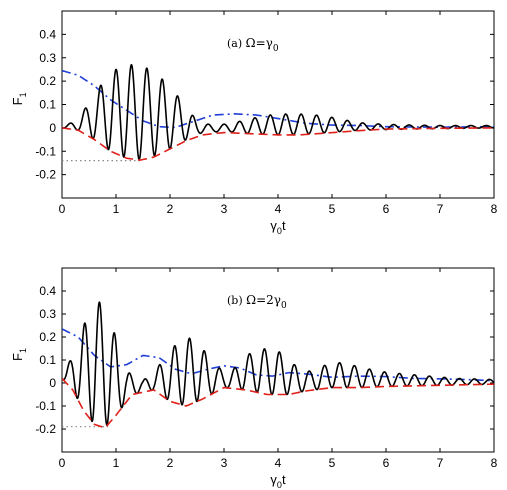  What do you see at coordinates (257, 302) in the screenshot?
I see `panel-annotation: (b) Ω=2γ0` at bounding box center [257, 302].